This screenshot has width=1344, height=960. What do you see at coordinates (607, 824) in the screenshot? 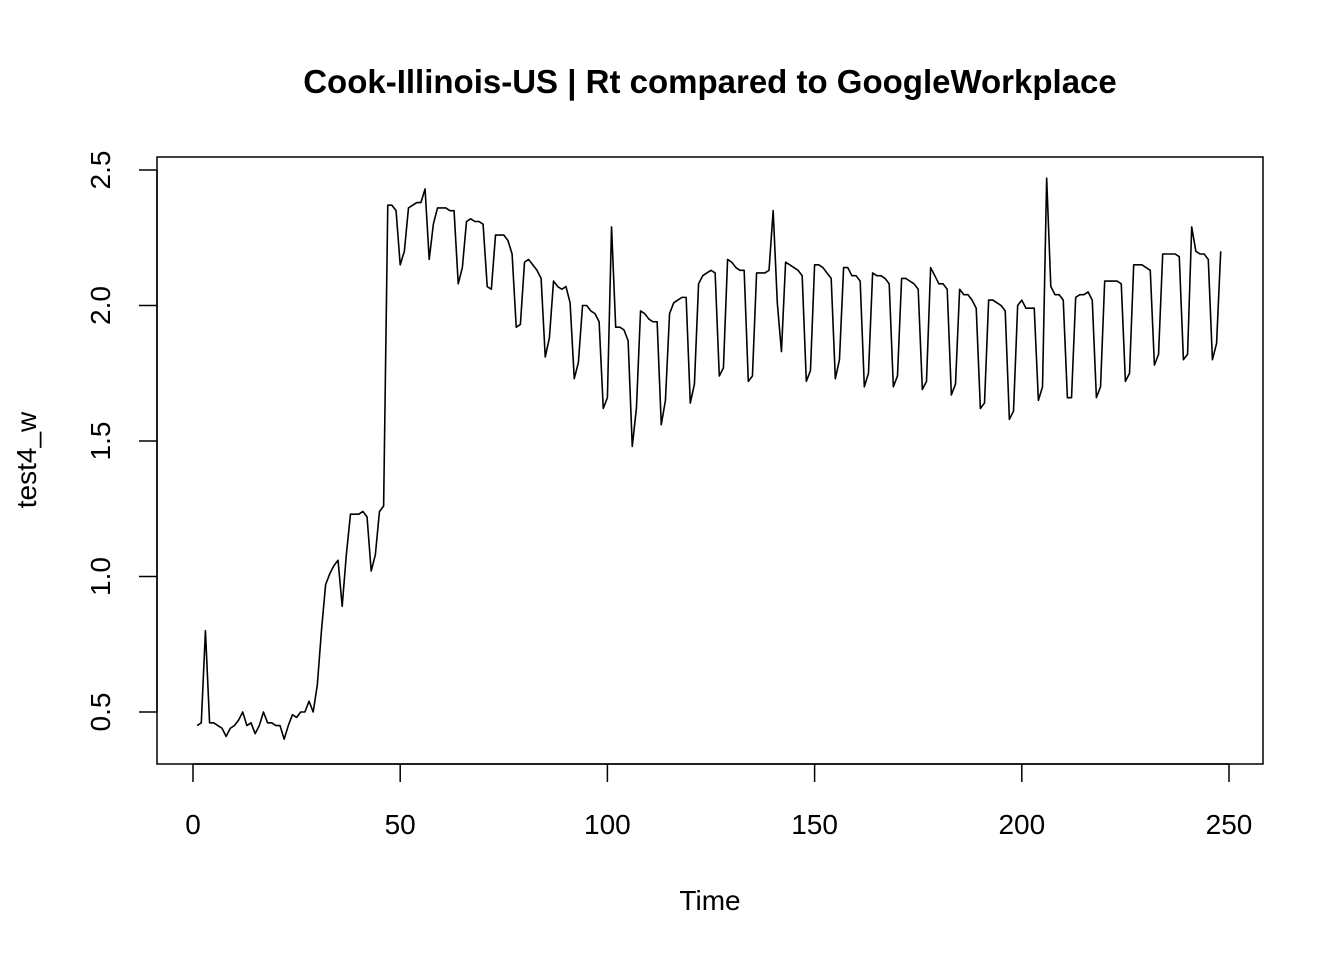
I see `x-tick-label: 100` at bounding box center [607, 824].